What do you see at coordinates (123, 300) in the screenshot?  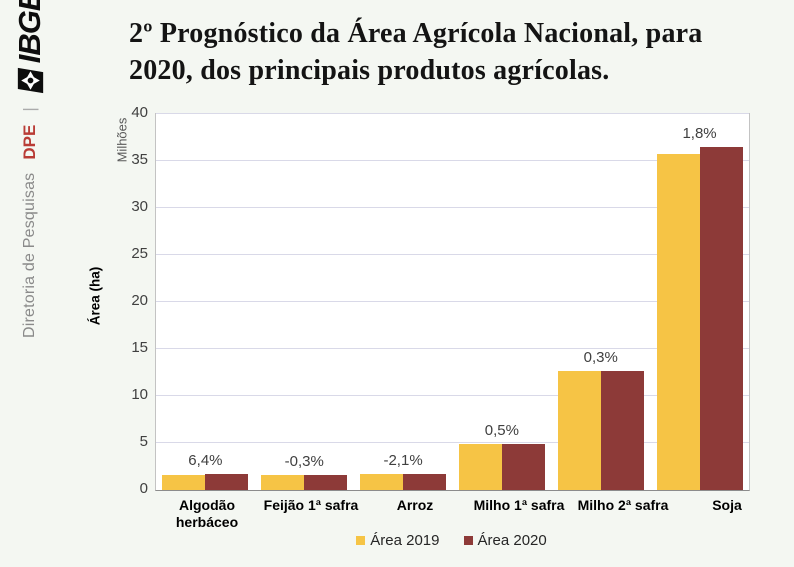 I see `y-axis-tick-labels: 0 5 10 15 20 25 30 35 40` at bounding box center [123, 300].